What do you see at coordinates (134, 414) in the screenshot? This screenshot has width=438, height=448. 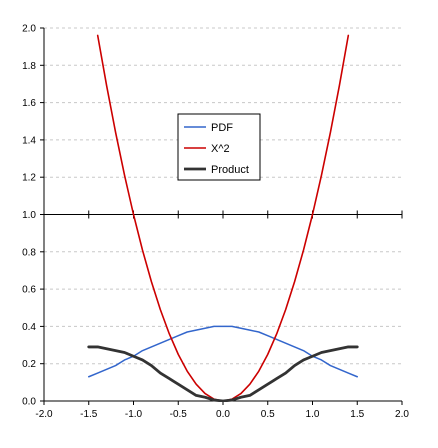 I see `x-tick-label: -1.0` at bounding box center [134, 414].